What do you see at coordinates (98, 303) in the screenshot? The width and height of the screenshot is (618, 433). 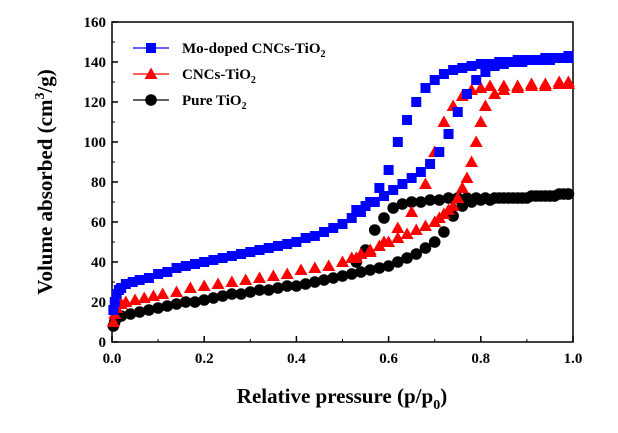 I see `y-tick-label: 20` at bounding box center [98, 303].